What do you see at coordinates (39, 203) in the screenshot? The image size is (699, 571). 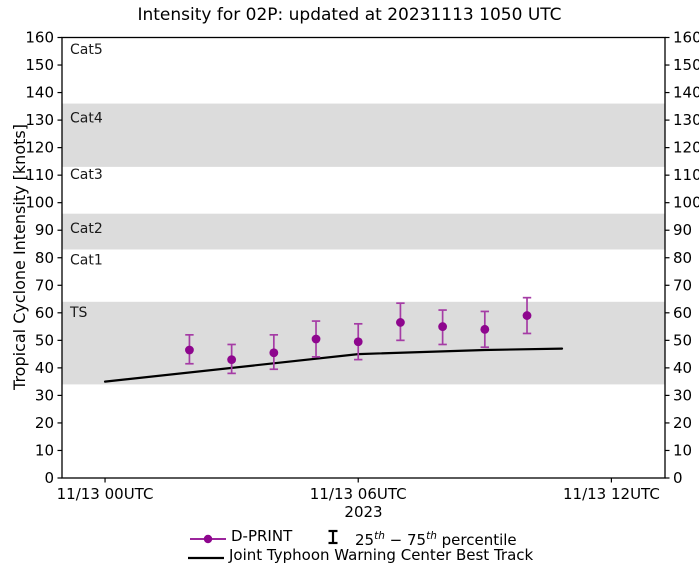 I see `y-tick-label-left: 100` at bounding box center [39, 203].